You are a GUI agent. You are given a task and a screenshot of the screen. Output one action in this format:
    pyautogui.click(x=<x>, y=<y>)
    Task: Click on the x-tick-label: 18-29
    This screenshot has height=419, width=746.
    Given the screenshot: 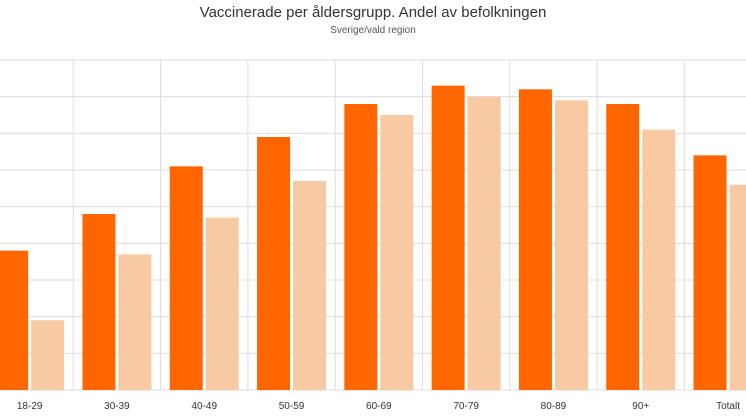 What is the action you would take?
    pyautogui.click(x=30, y=406)
    